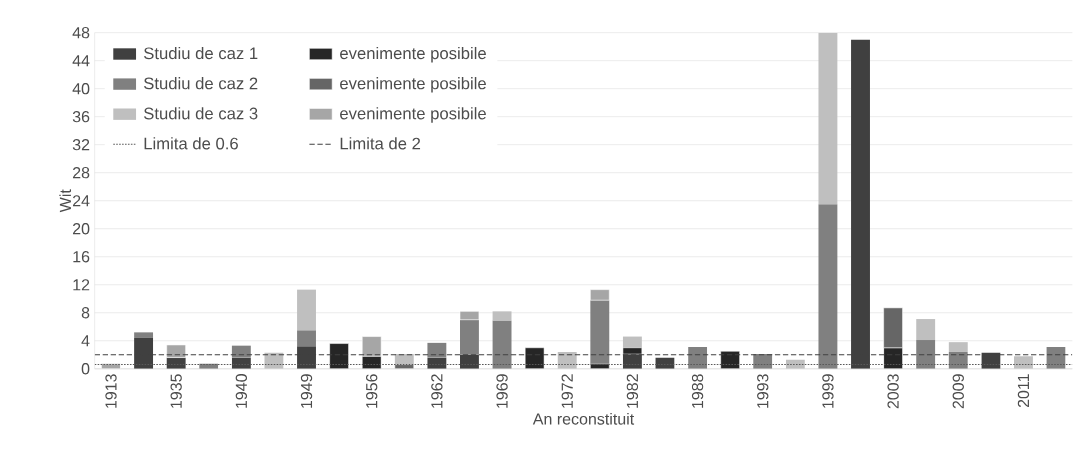  Describe the element at coordinates (176, 391) in the screenshot. I see `x-tick-label: 1935` at that location.